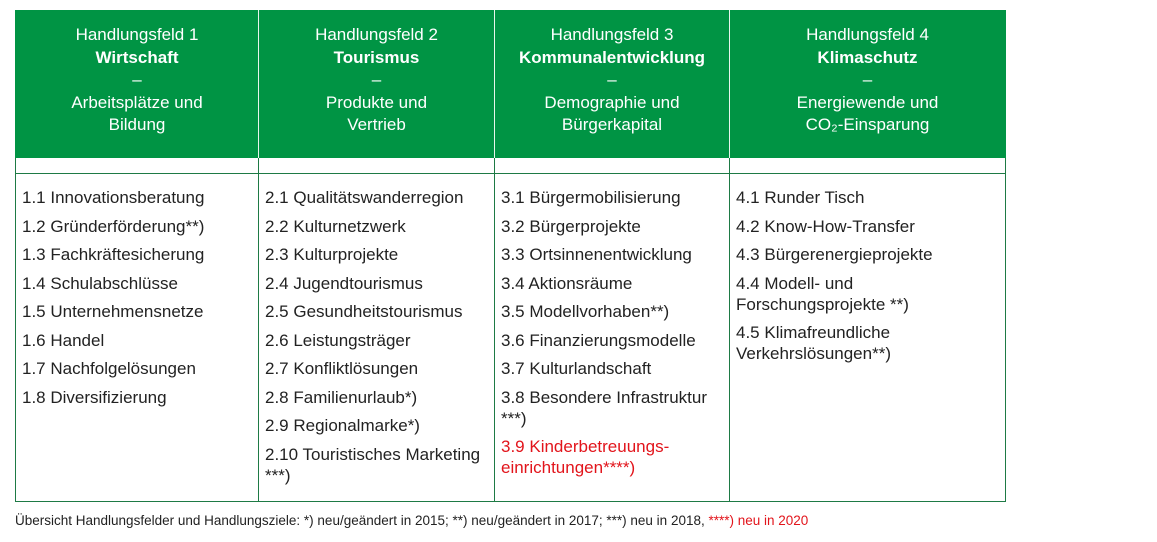  What do you see at coordinates (332, 254) in the screenshot?
I see `goal-item: 2.3 Kulturprojekte` at bounding box center [332, 254].